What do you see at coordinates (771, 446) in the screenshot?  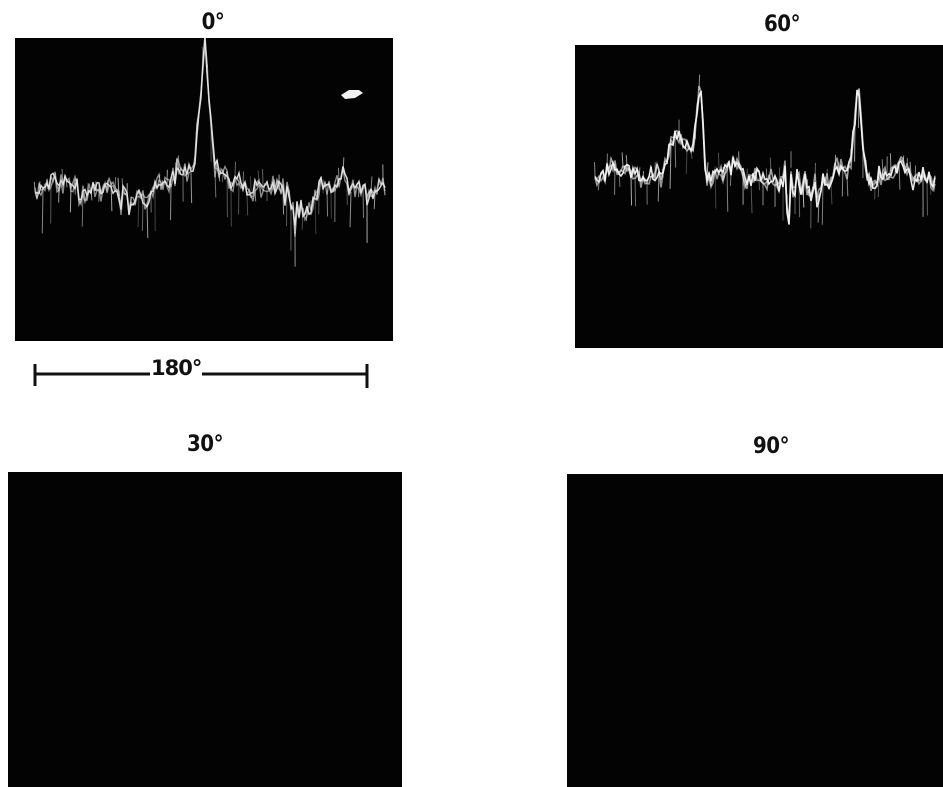 I see `panel-title-90: 90°` at bounding box center [771, 446].